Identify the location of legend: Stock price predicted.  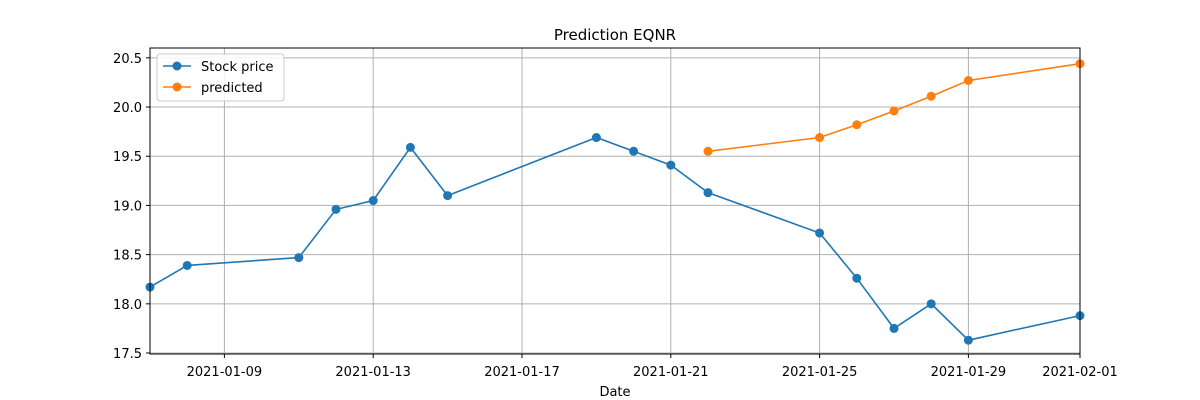
(220, 77).